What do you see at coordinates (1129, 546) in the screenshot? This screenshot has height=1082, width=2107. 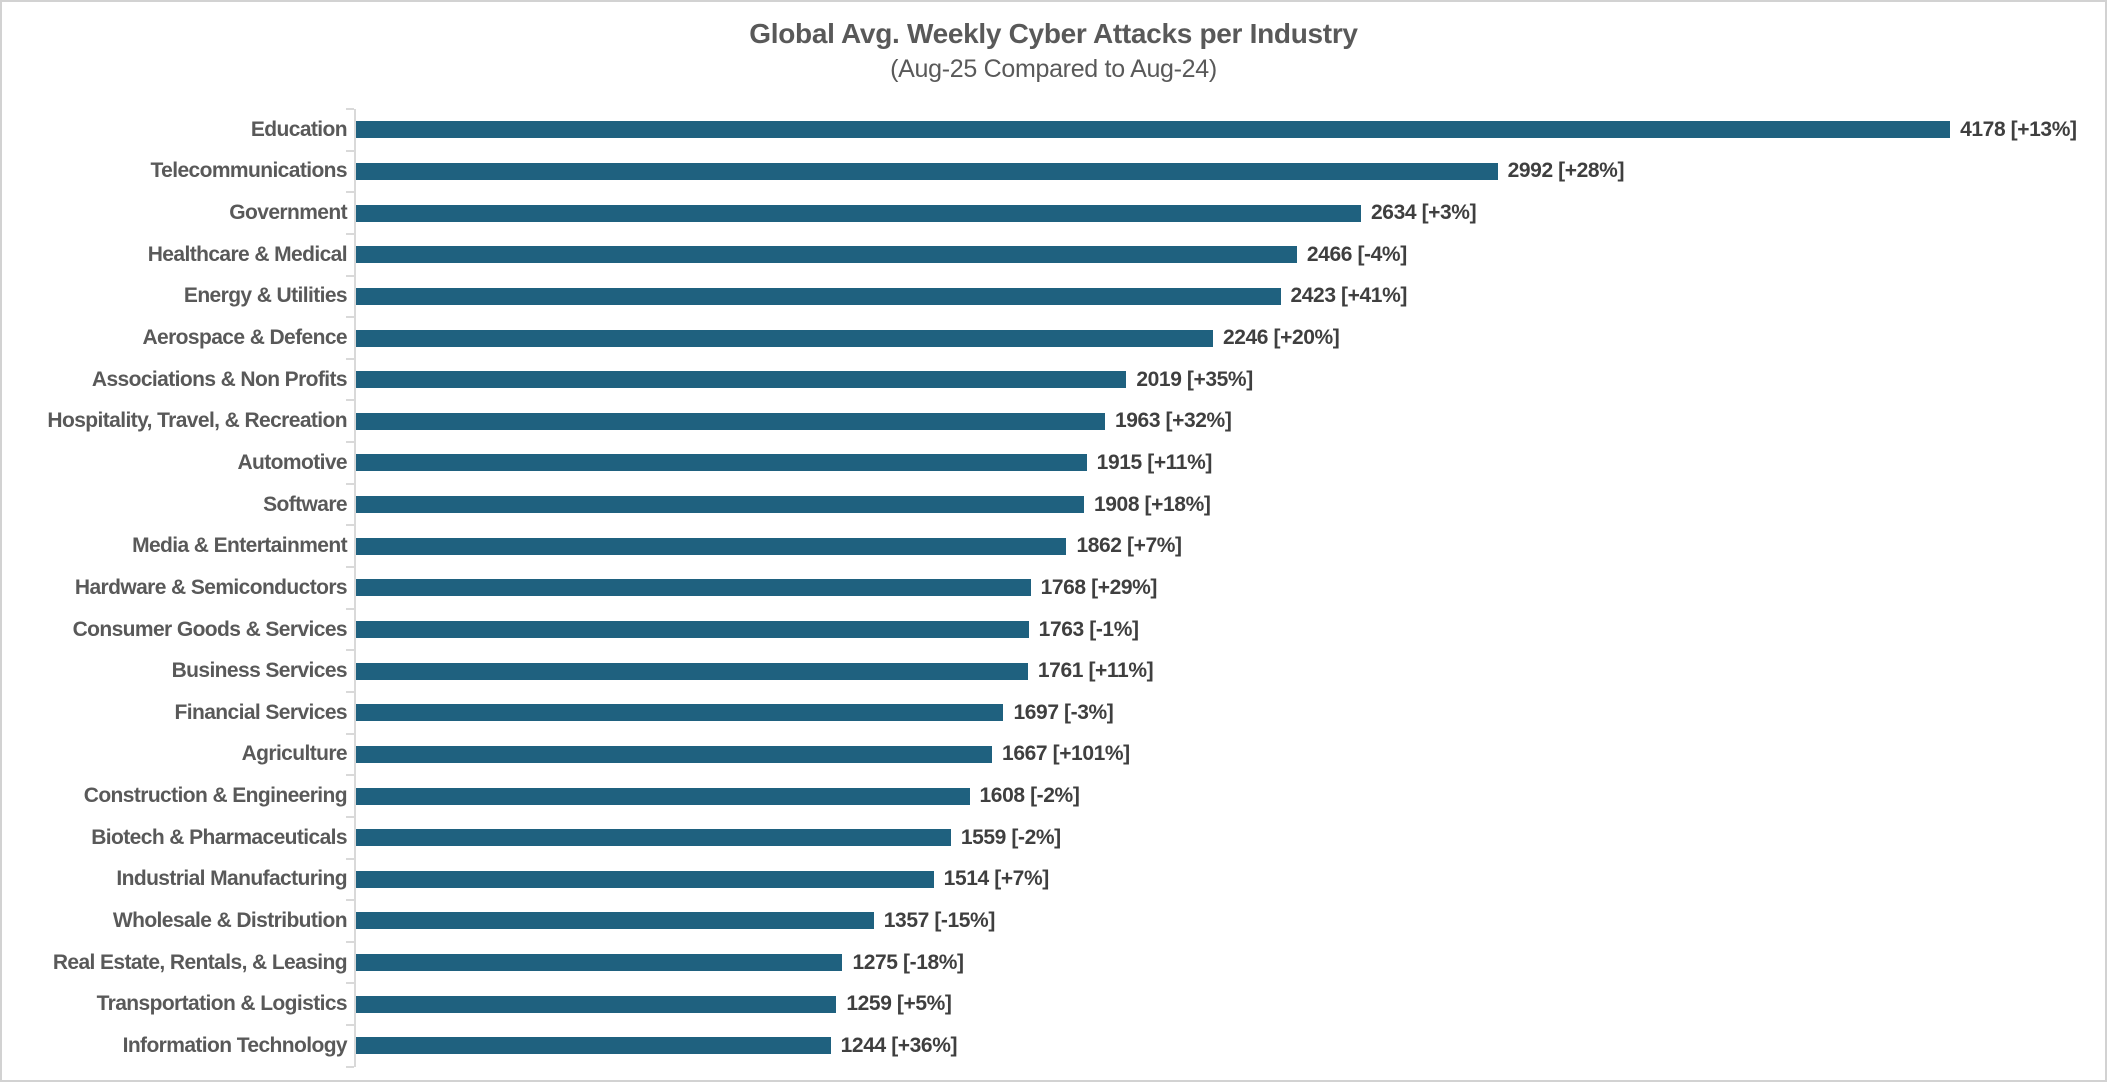 I see `value-label: 1862 [+7%]` at bounding box center [1129, 546].